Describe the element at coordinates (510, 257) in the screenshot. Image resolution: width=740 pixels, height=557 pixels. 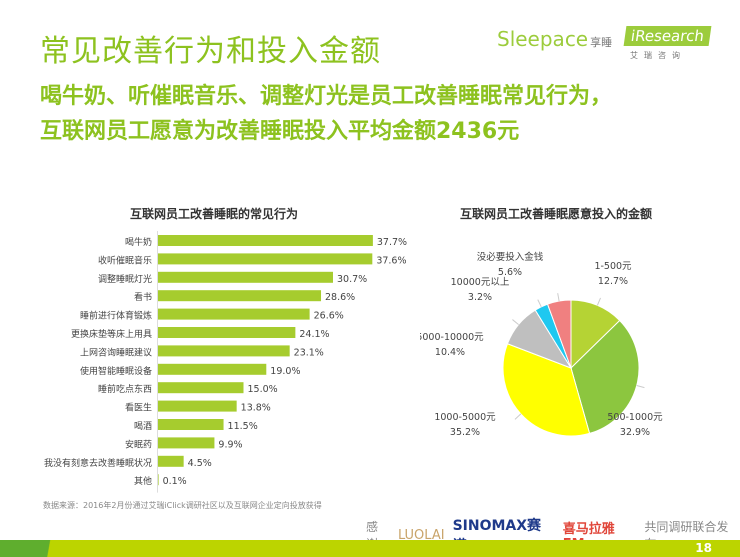
I see `pie-slice-name: 没必要投入金钱` at that location.